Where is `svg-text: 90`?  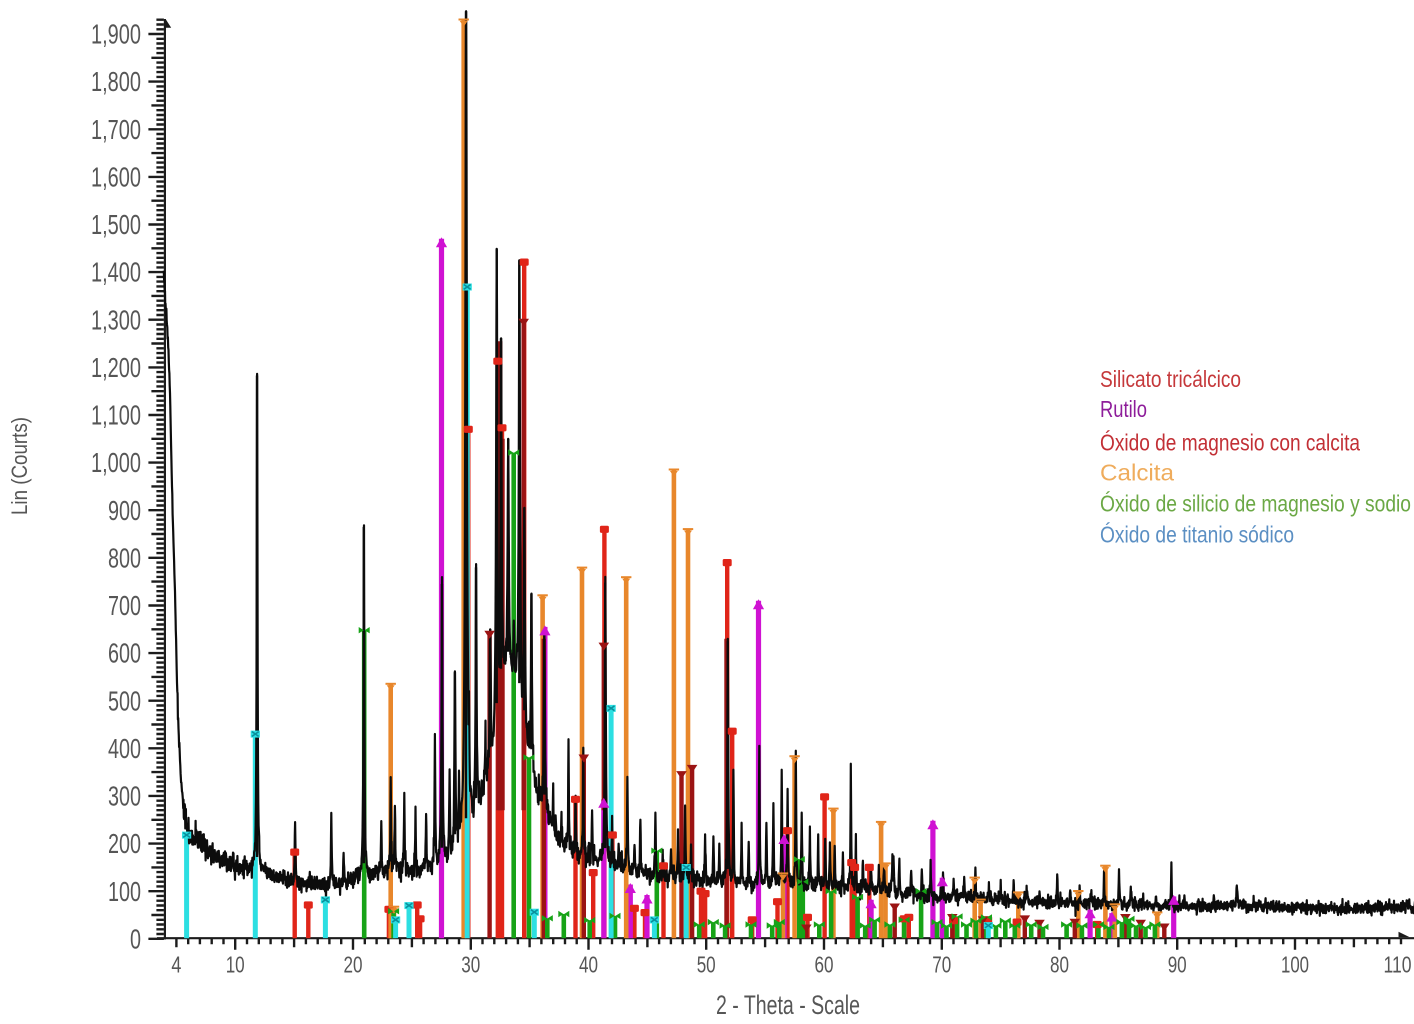
svg-text: 90 is located at coordinates (1177, 965).